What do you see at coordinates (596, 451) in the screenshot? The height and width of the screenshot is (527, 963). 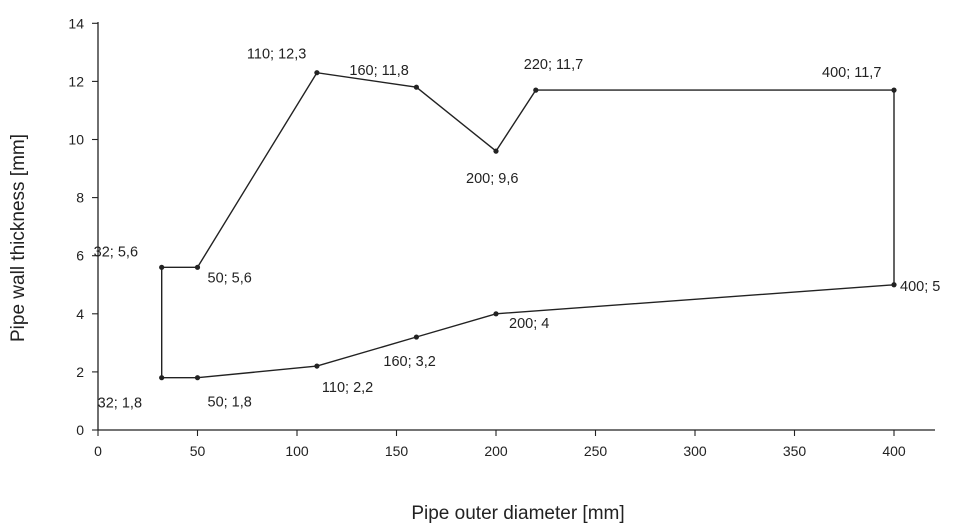 I see `x-tick-label: 250` at bounding box center [596, 451].